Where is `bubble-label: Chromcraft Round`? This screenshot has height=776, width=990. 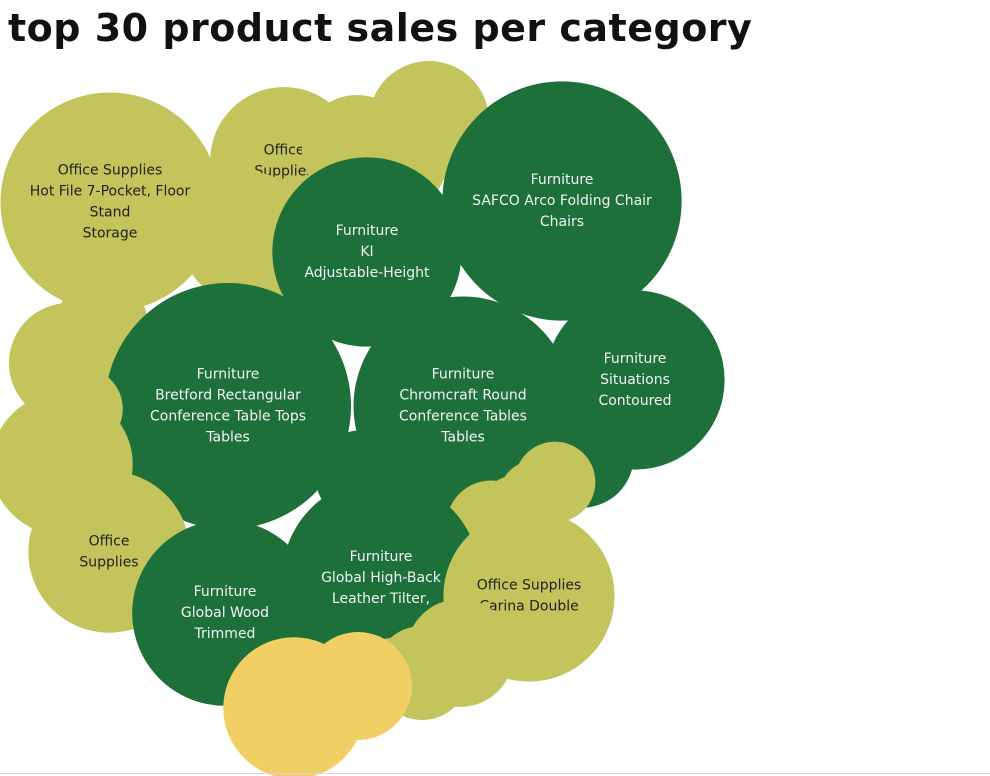 bubble-label: Chromcraft Round is located at coordinates (462, 396).